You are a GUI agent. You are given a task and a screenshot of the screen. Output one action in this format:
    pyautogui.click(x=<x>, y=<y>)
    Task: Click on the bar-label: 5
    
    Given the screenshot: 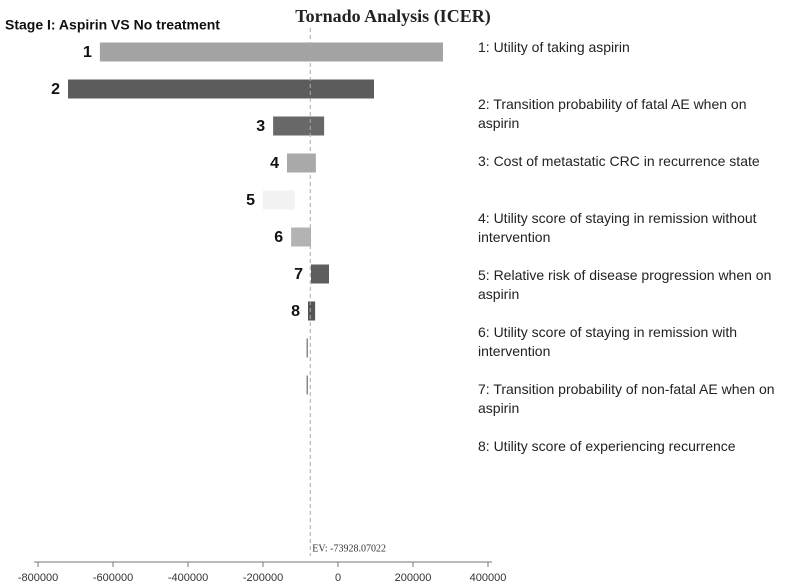 What is the action you would take?
    pyautogui.click(x=250, y=200)
    